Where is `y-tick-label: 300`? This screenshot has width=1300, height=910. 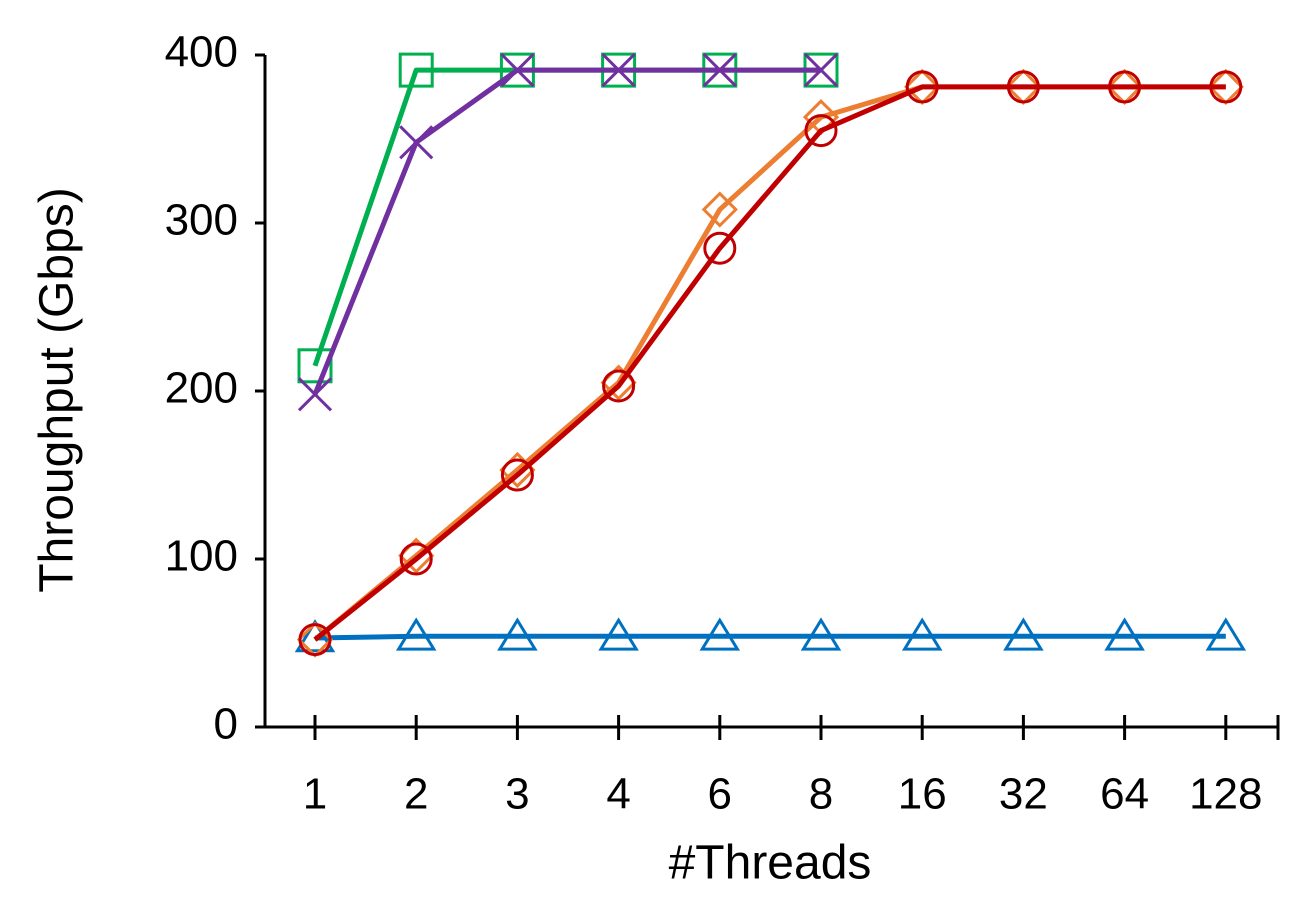
y-tick-label: 300 is located at coordinates (201, 220).